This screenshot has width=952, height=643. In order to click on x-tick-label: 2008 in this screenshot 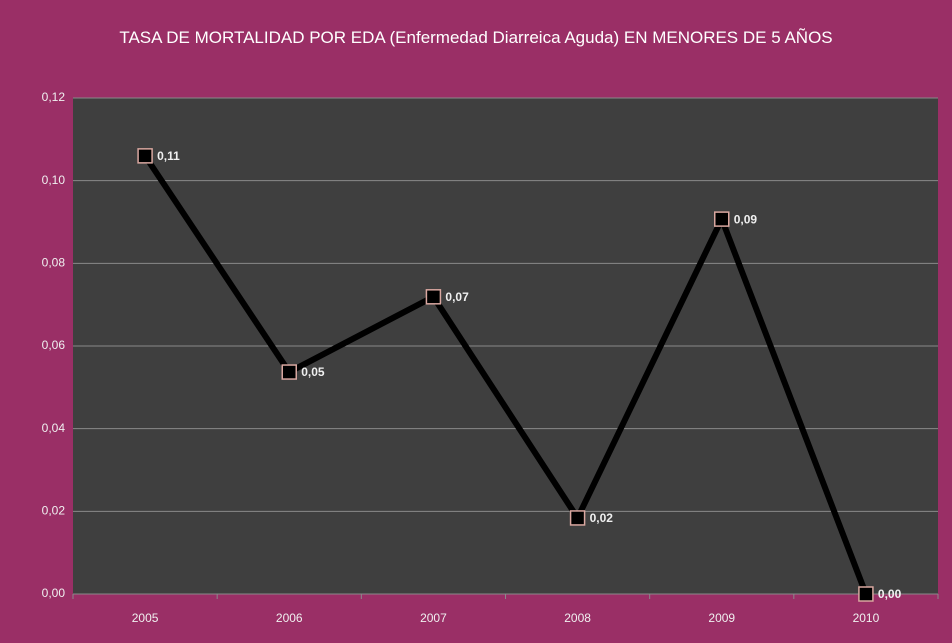, I will do `click(577, 618)`.